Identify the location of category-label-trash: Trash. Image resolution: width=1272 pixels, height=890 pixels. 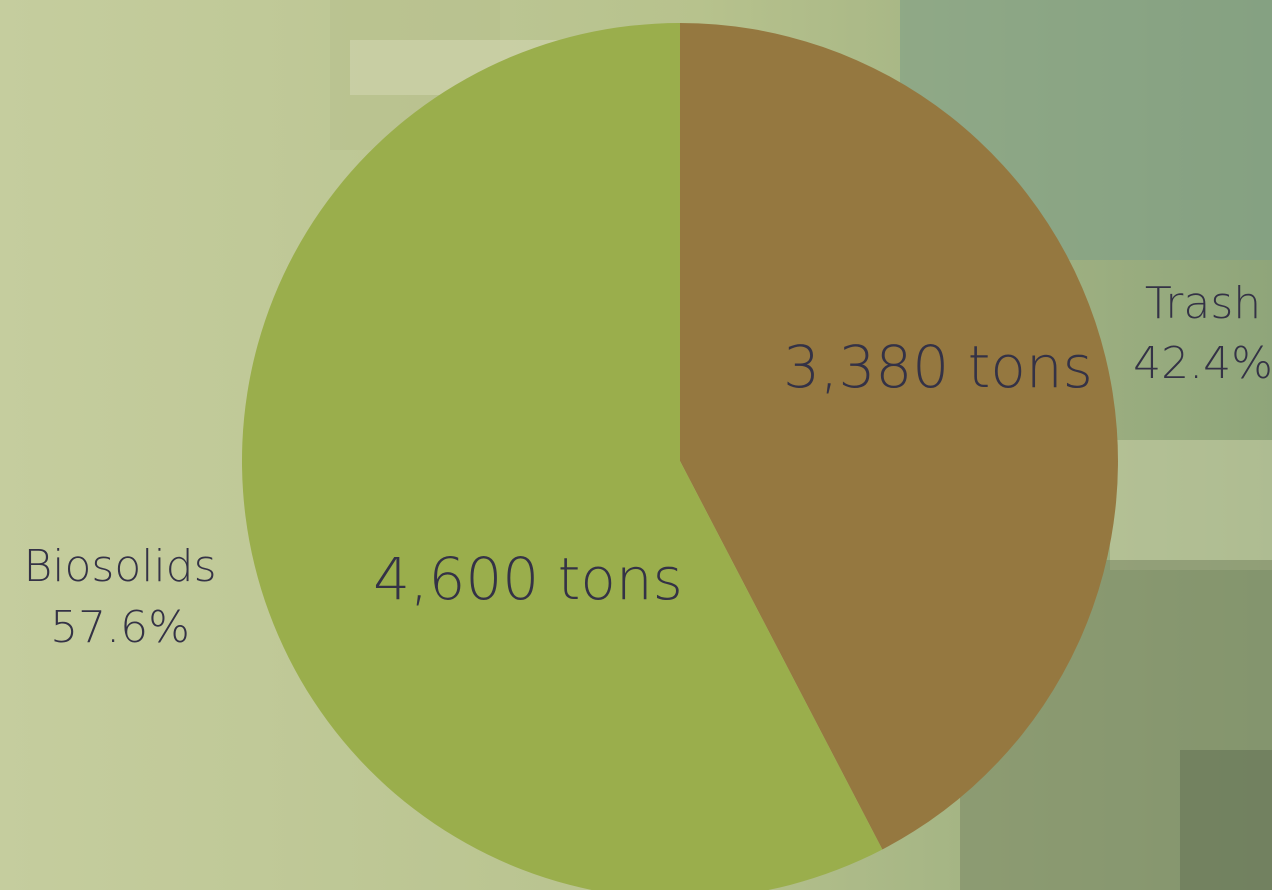
(1203, 303).